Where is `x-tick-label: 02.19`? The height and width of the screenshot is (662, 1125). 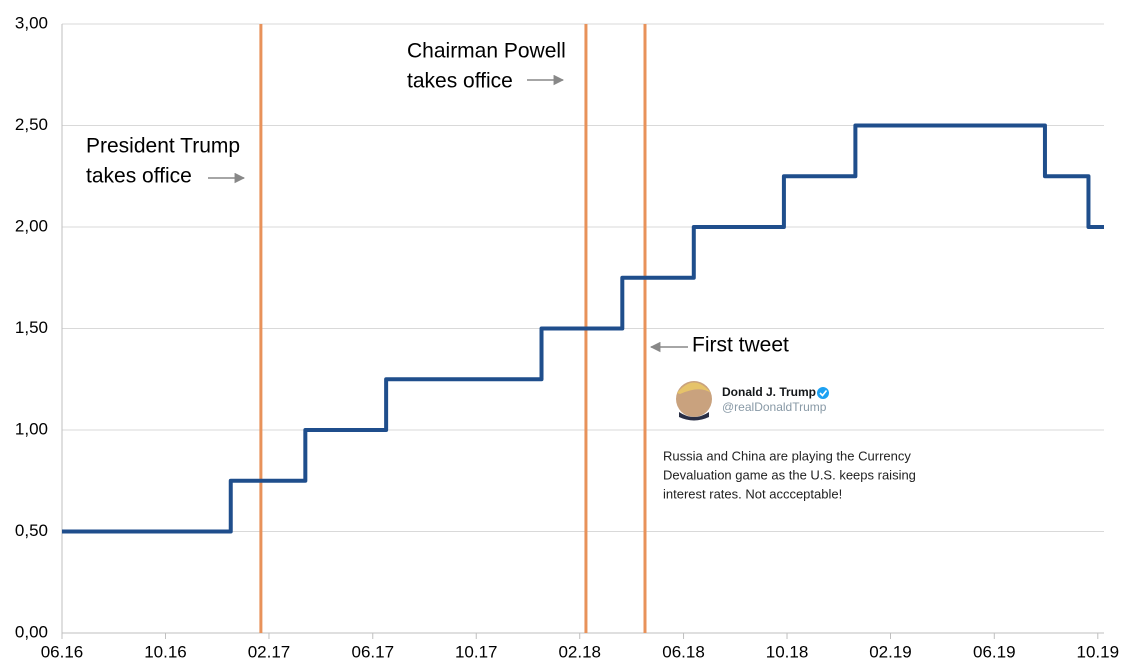
x-tick-label: 02.19 is located at coordinates (890, 651).